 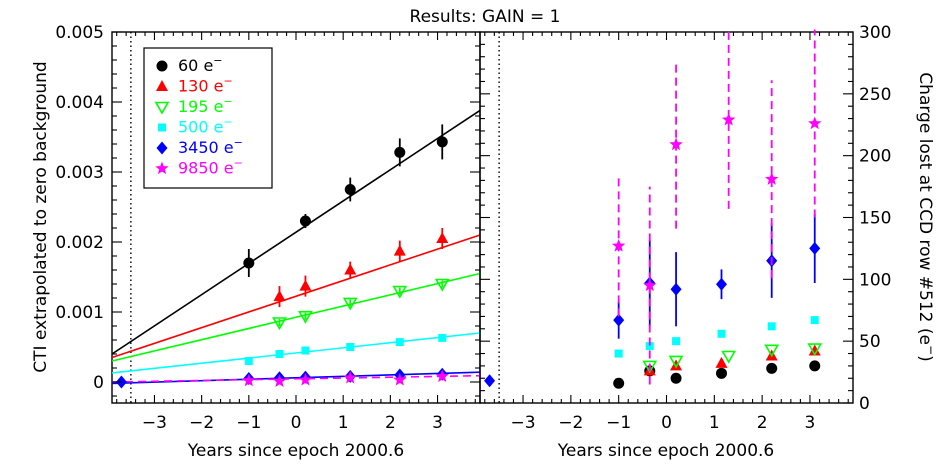 What do you see at coordinates (762, 423) in the screenshot?
I see `right-x-tick-label: 2` at bounding box center [762, 423].